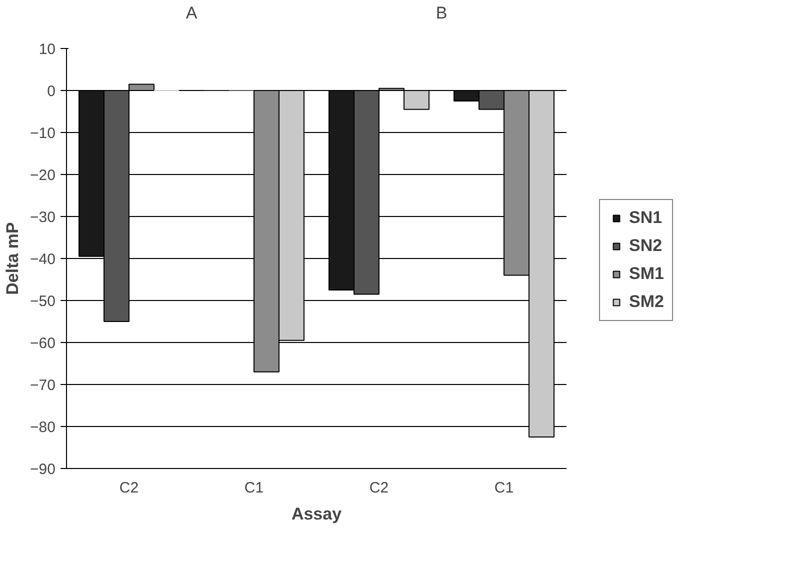 This screenshot has height=575, width=793. What do you see at coordinates (51, 91) in the screenshot?
I see `y-tick-label: 0` at bounding box center [51, 91].